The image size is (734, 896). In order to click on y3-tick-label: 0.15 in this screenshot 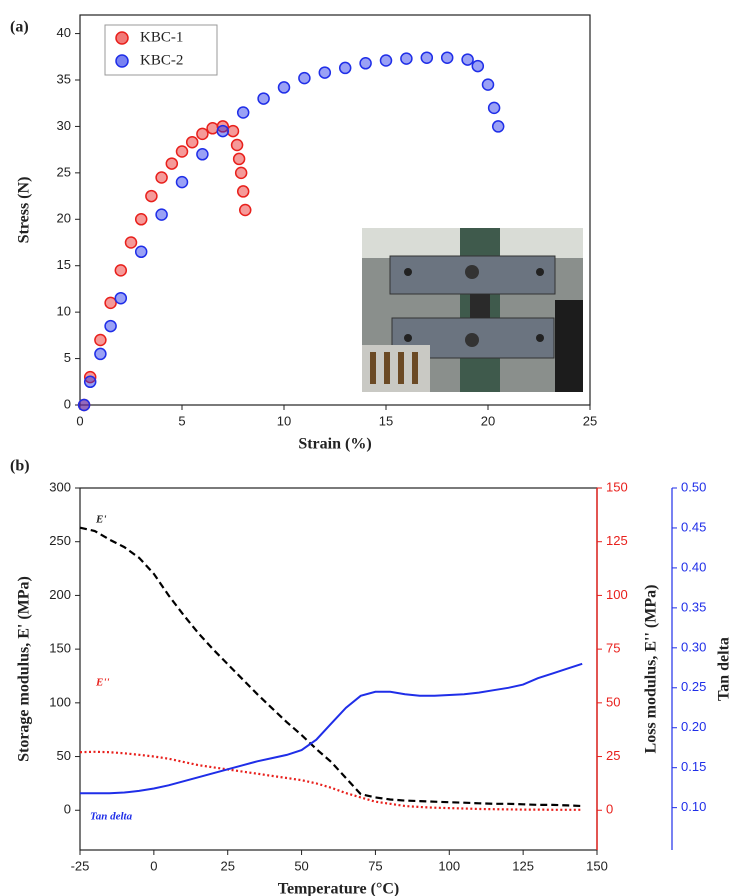, I will do `click(693, 766)`.